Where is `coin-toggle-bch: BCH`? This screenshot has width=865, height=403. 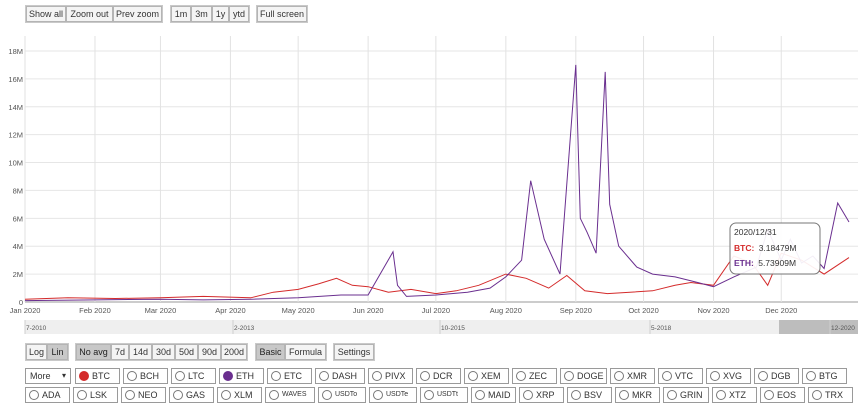 coin-toggle-bch: BCH is located at coordinates (145, 376).